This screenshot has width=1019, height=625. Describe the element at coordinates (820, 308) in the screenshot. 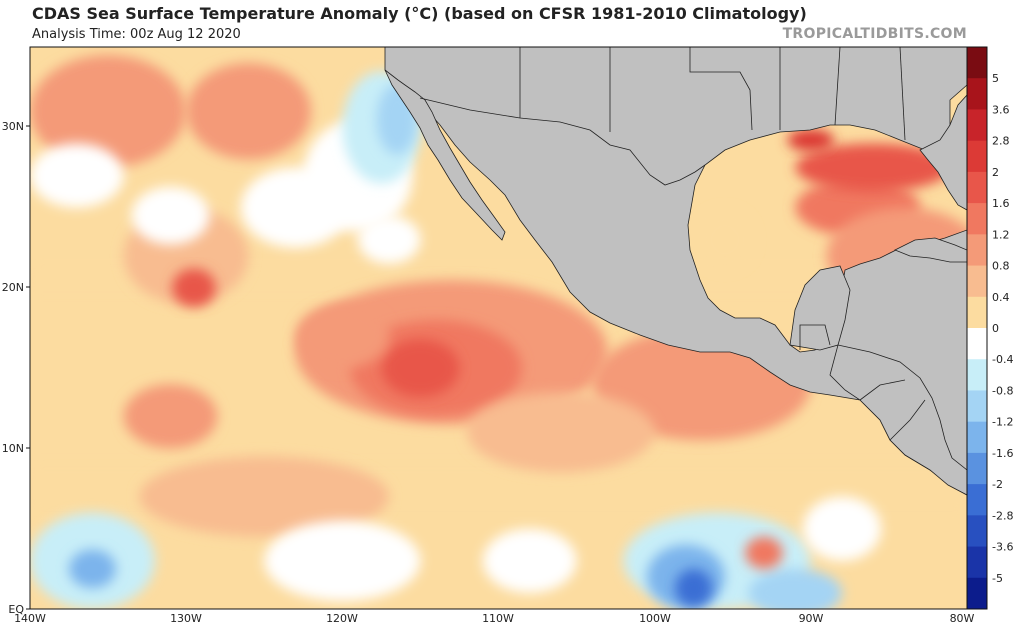

I see `yucatan-land` at that location.